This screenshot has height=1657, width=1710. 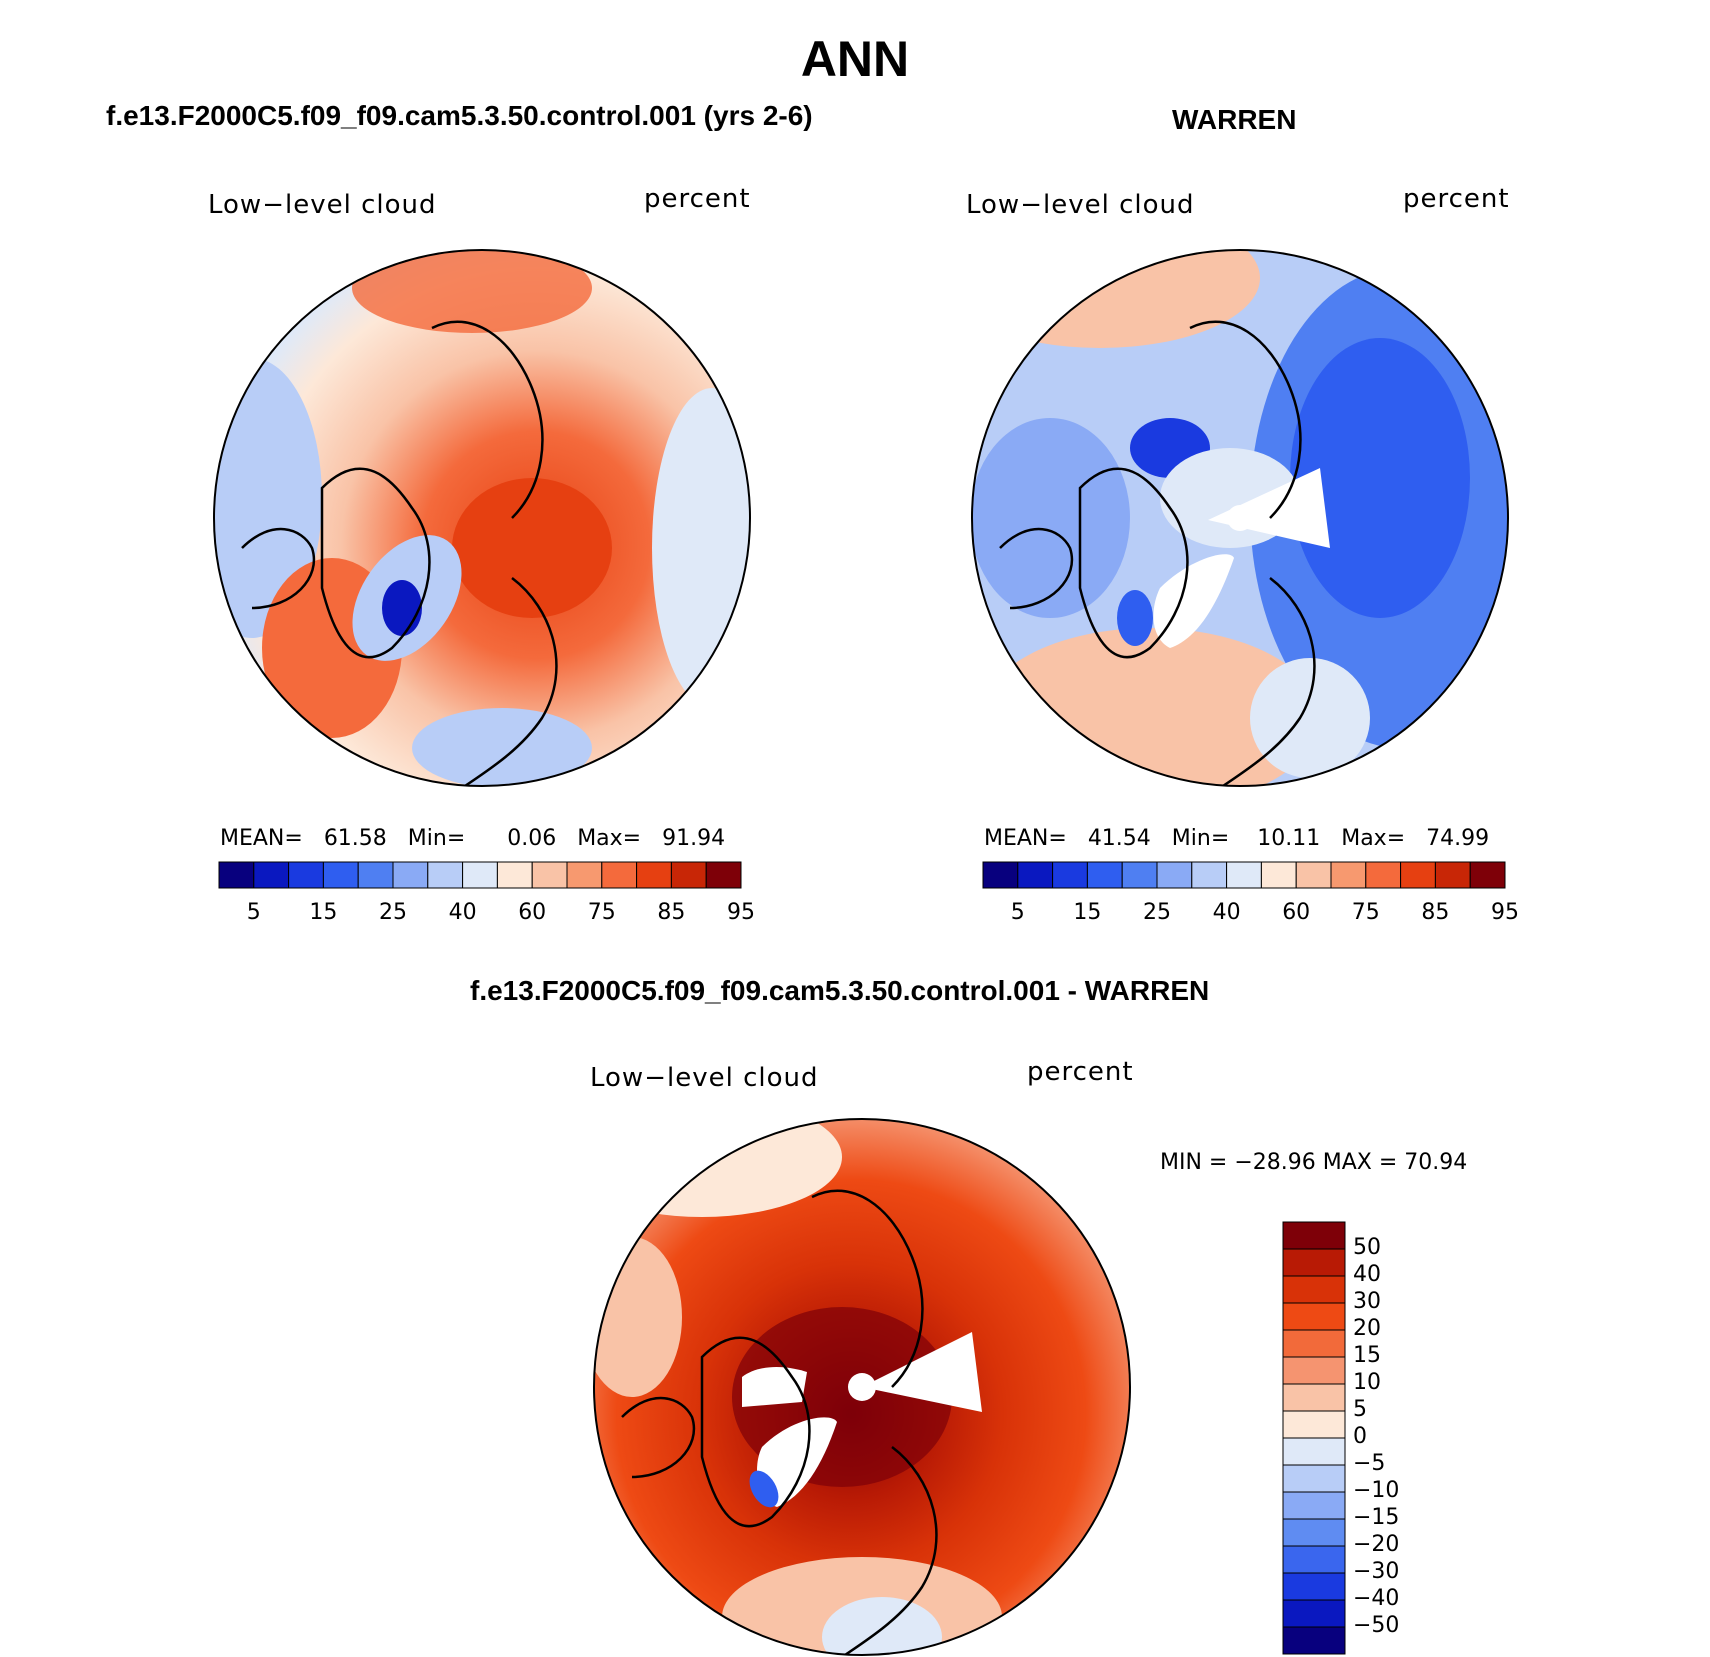 What do you see at coordinates (1373, 838) in the screenshot?
I see `panel2-max-label: Max=` at bounding box center [1373, 838].